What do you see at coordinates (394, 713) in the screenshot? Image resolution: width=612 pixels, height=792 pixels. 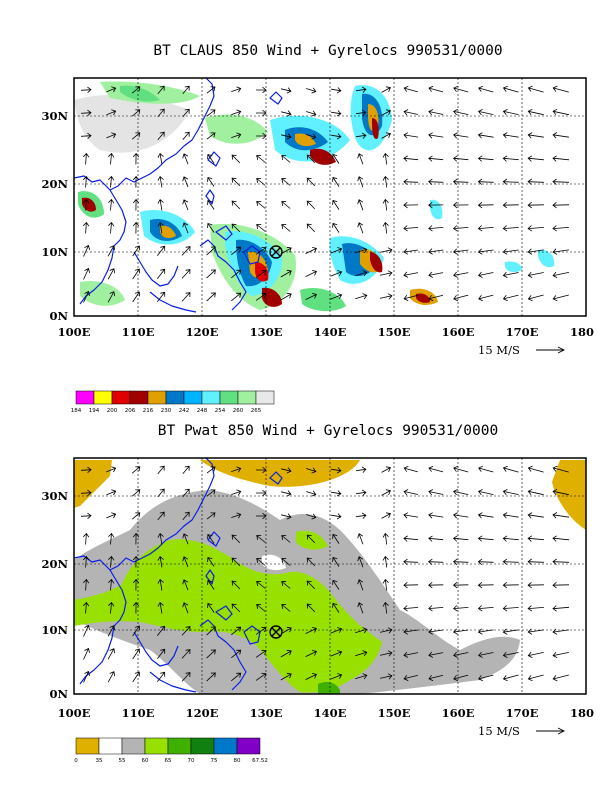 I see `bottom-xtick: 150E` at bounding box center [394, 713].